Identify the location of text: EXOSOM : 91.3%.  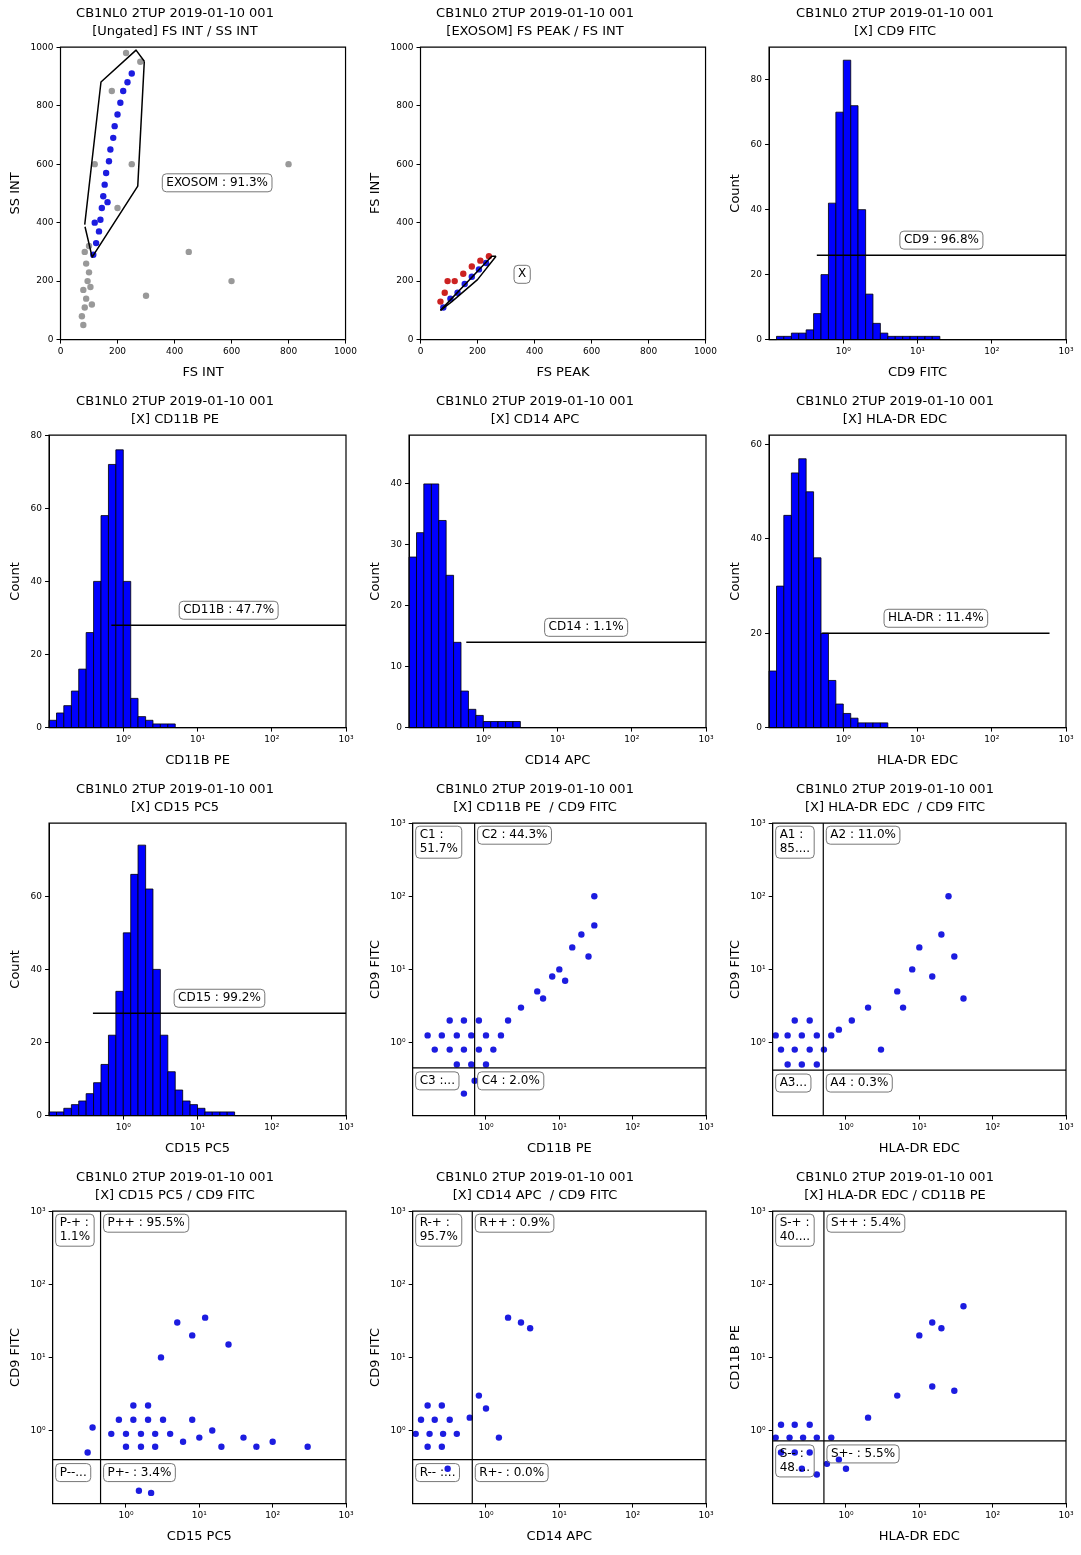
(217, 181).